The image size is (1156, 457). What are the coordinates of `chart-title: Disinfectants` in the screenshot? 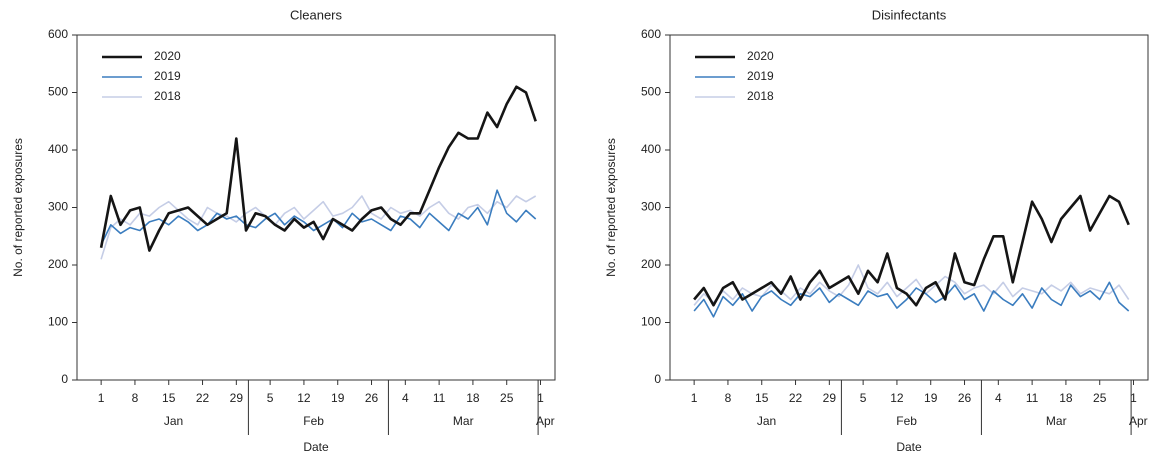 It's located at (909, 14).